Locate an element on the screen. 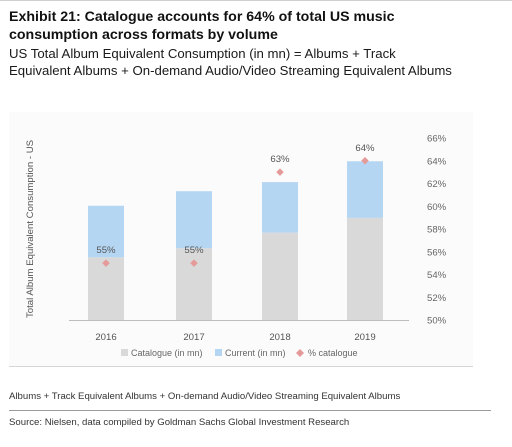  x-tick-label: 2017 is located at coordinates (193, 337).